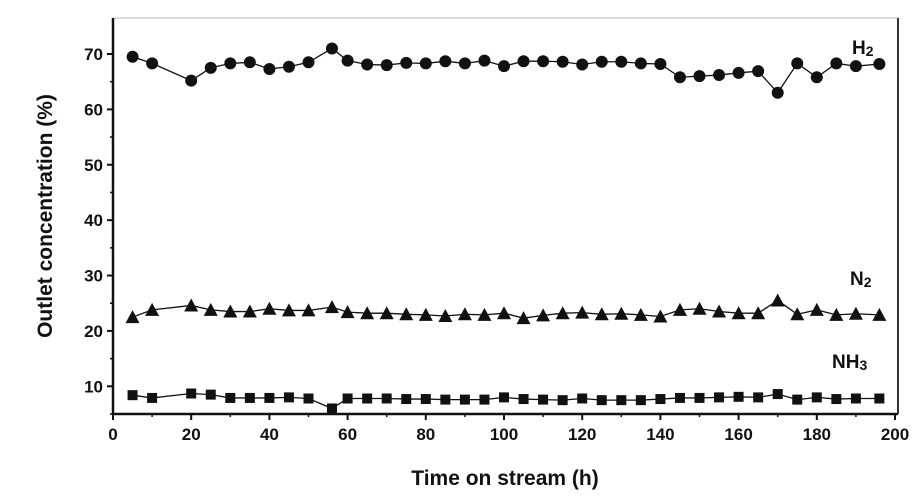 Image resolution: width=922 pixels, height=498 pixels. I want to click on x-tick-label: 0, so click(112, 434).